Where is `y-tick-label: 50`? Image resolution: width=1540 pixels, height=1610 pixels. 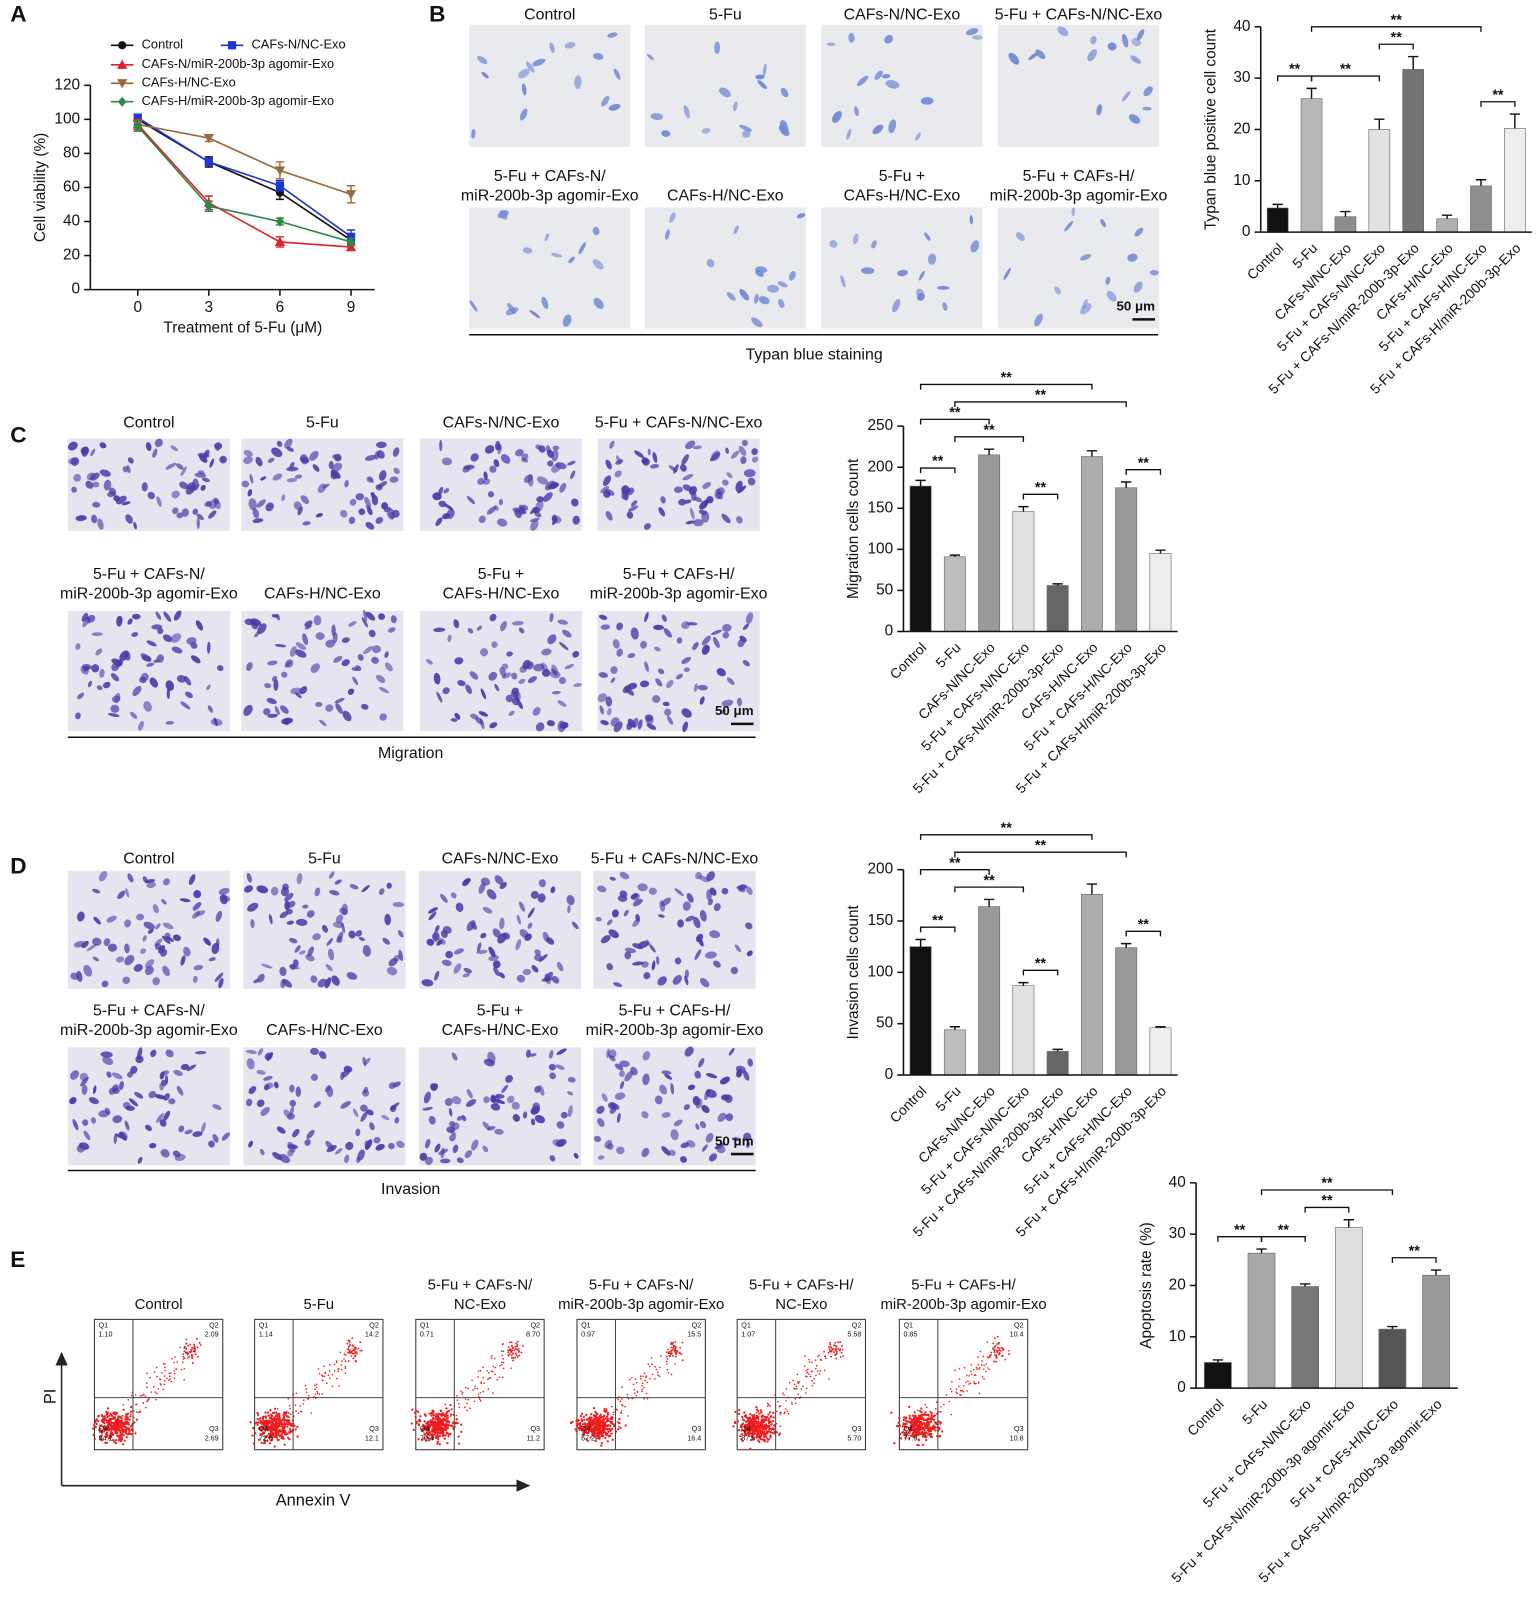 y-tick-label: 50 is located at coordinates (884, 1023).